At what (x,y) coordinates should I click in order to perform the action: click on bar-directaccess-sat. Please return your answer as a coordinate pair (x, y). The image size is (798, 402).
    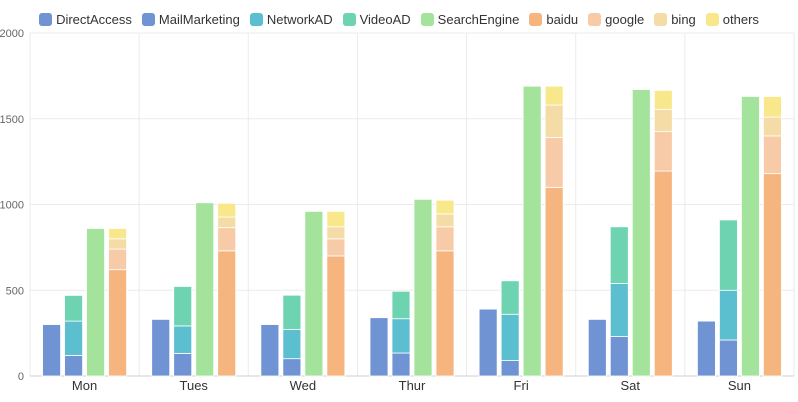
    Looking at the image, I should click on (597, 348).